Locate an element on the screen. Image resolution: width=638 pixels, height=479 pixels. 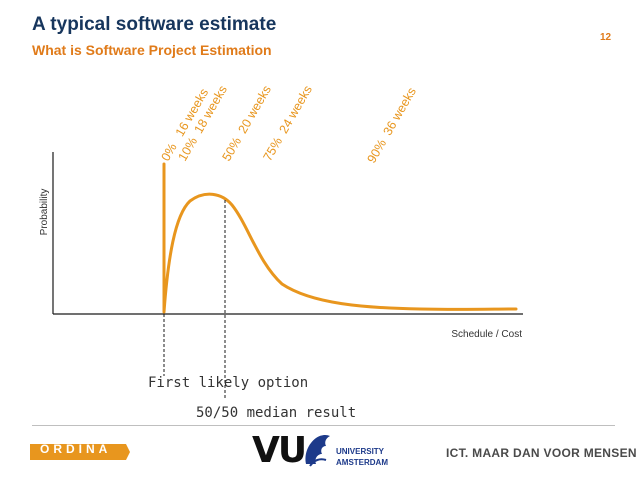
percentile-label-90: 90% 36 weeks is located at coordinates (391, 125).